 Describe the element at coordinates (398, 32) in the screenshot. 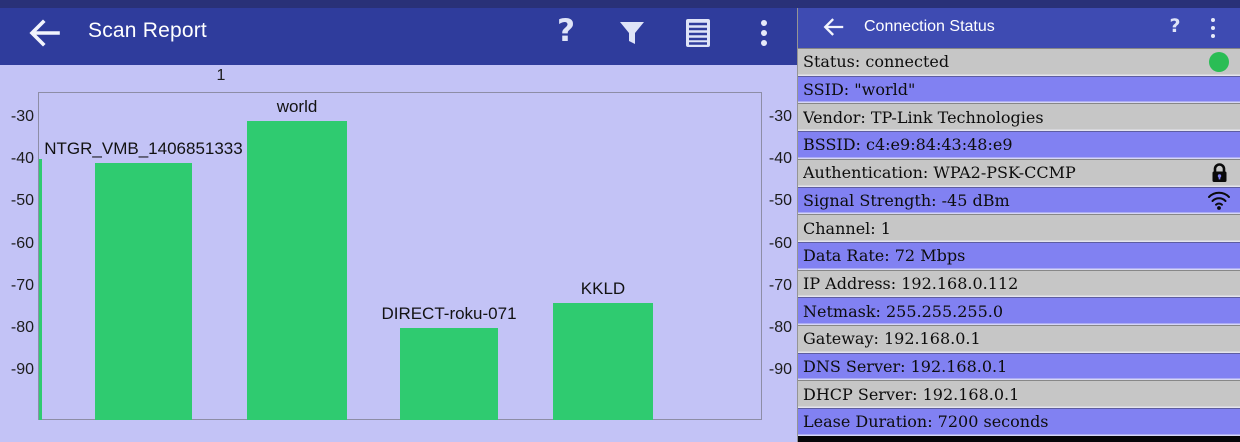

I see `scan-report-header: Scan Report ?` at that location.